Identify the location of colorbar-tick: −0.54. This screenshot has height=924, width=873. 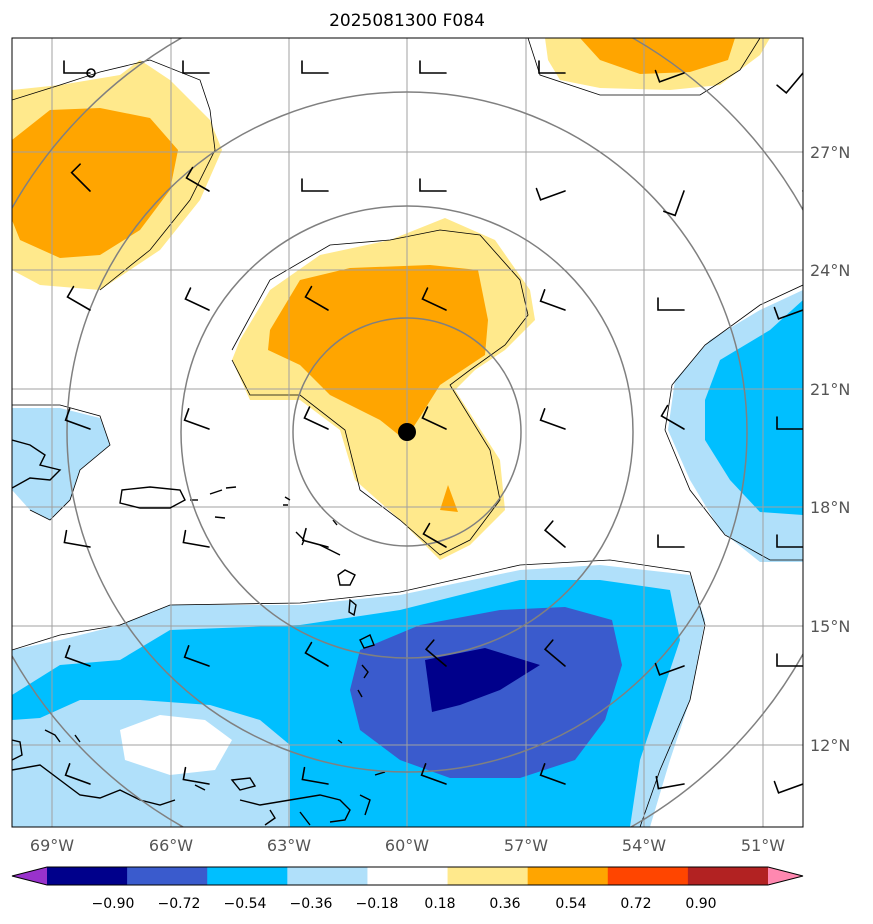
(245, 904).